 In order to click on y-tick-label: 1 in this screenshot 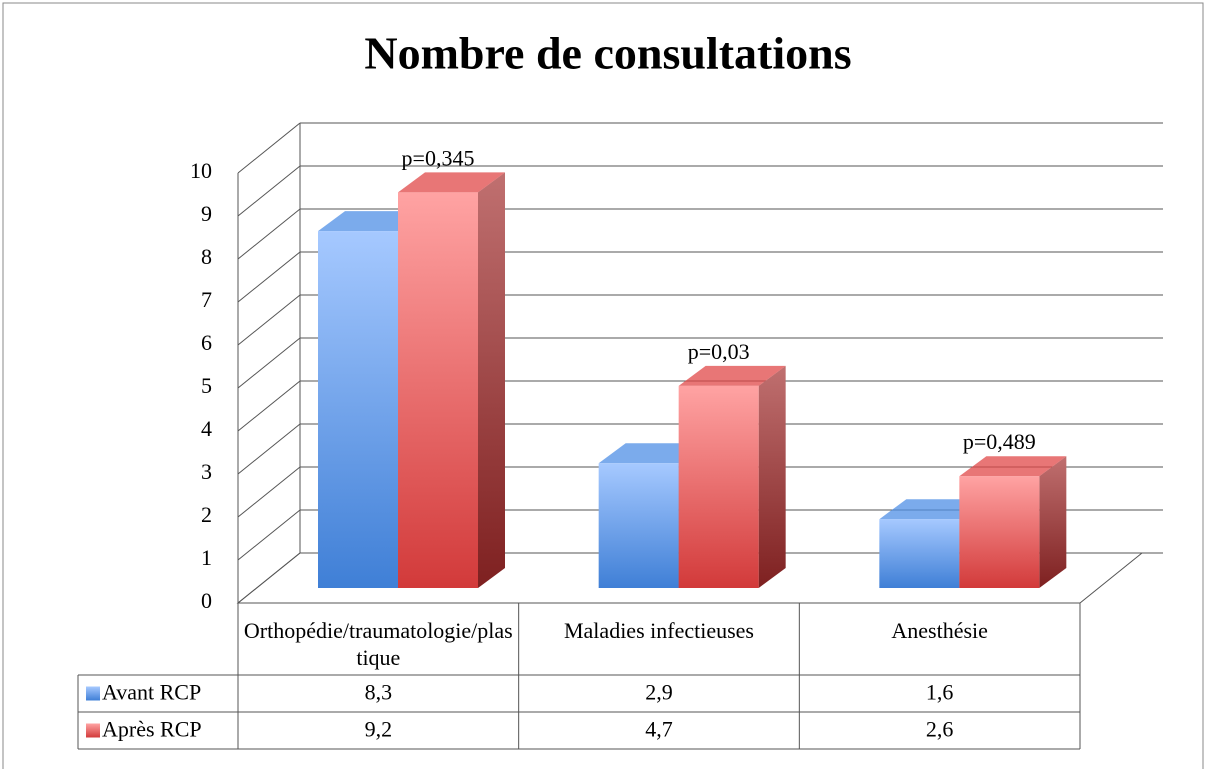, I will do `click(206, 557)`.